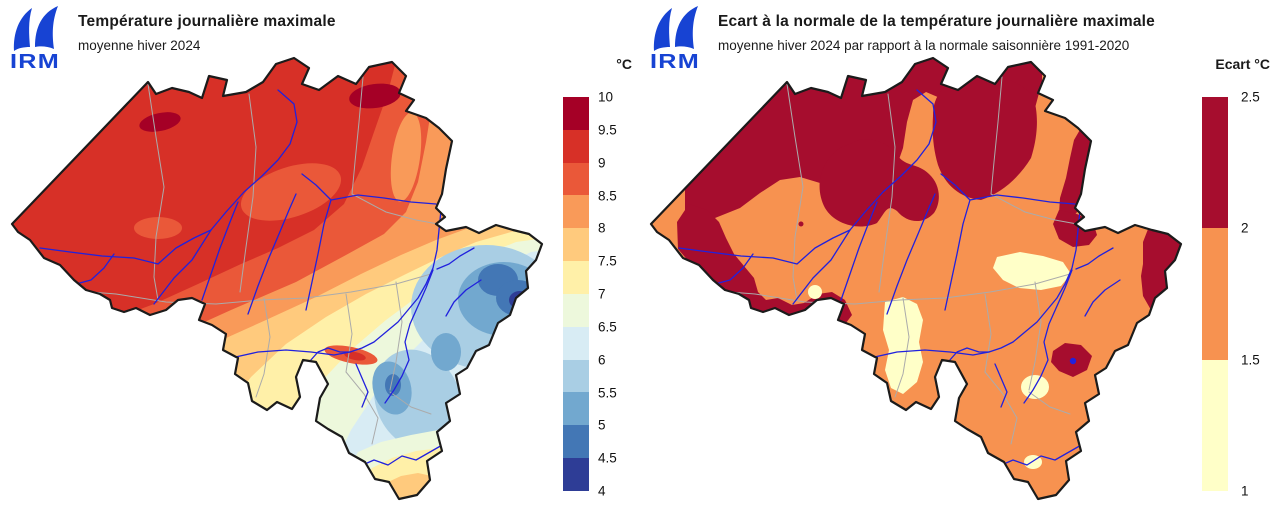 The width and height of the screenshot is (1280, 507). Describe the element at coordinates (139, 45) in the screenshot. I see `map-subtitle: moyenne hiver 2024` at that location.